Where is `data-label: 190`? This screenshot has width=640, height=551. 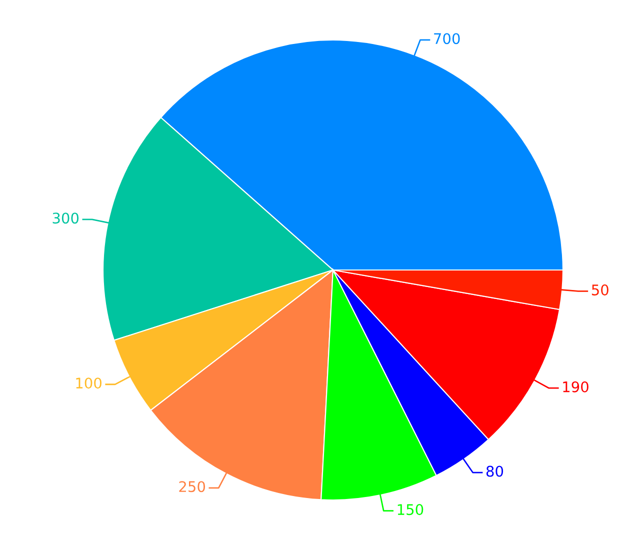
data-label: 190 is located at coordinates (575, 386).